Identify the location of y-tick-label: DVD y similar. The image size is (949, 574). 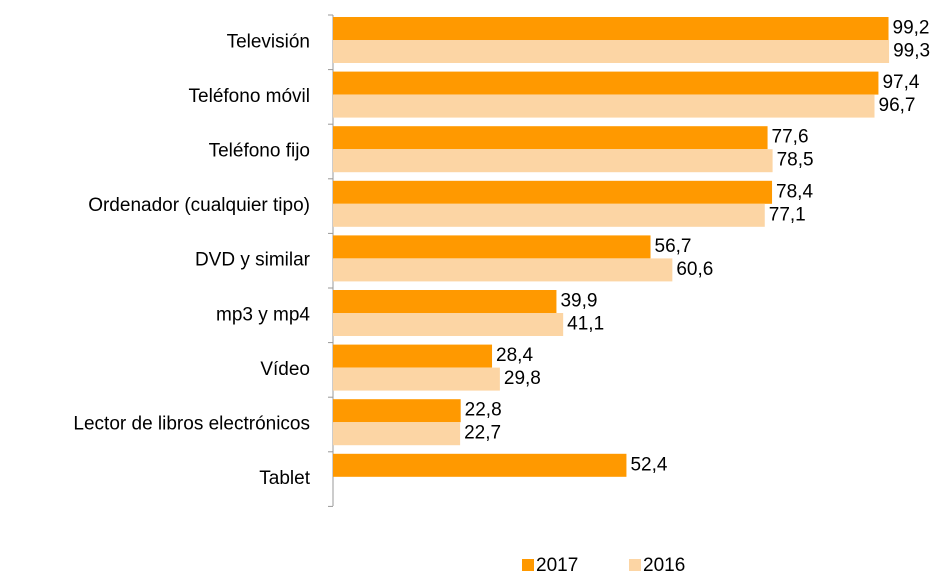
(253, 260).